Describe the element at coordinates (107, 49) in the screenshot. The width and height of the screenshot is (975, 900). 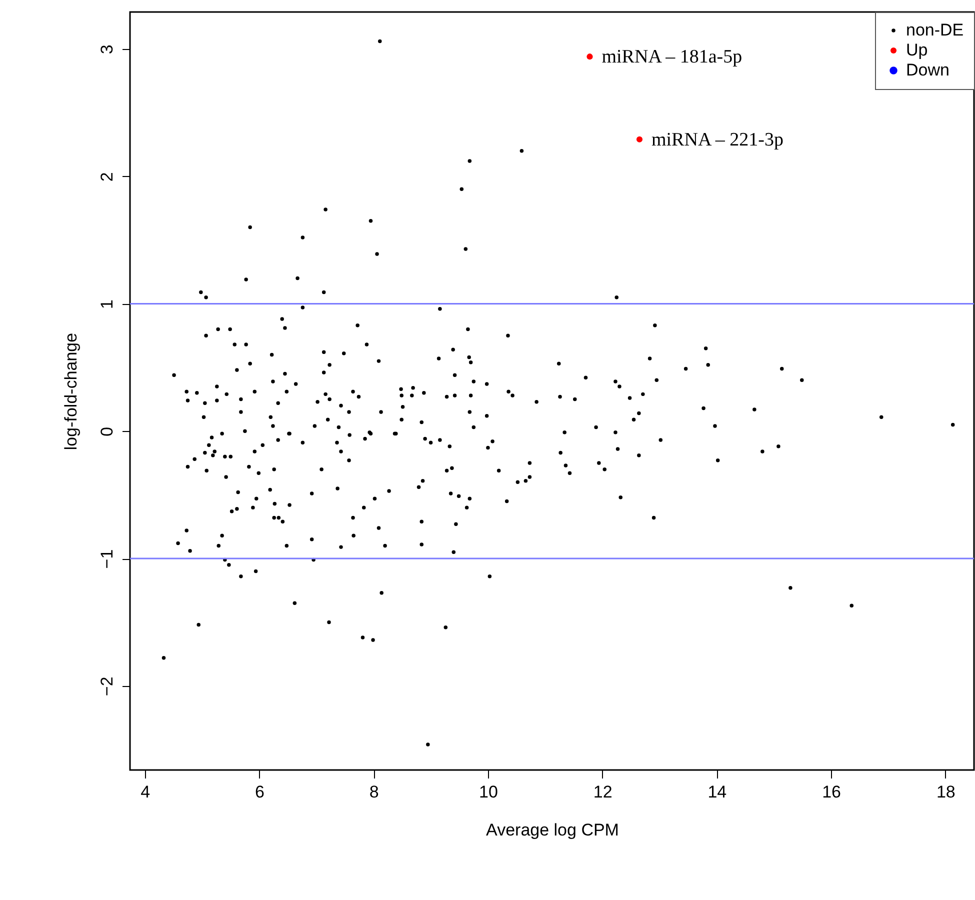
I see `y-tick-label: 3` at that location.